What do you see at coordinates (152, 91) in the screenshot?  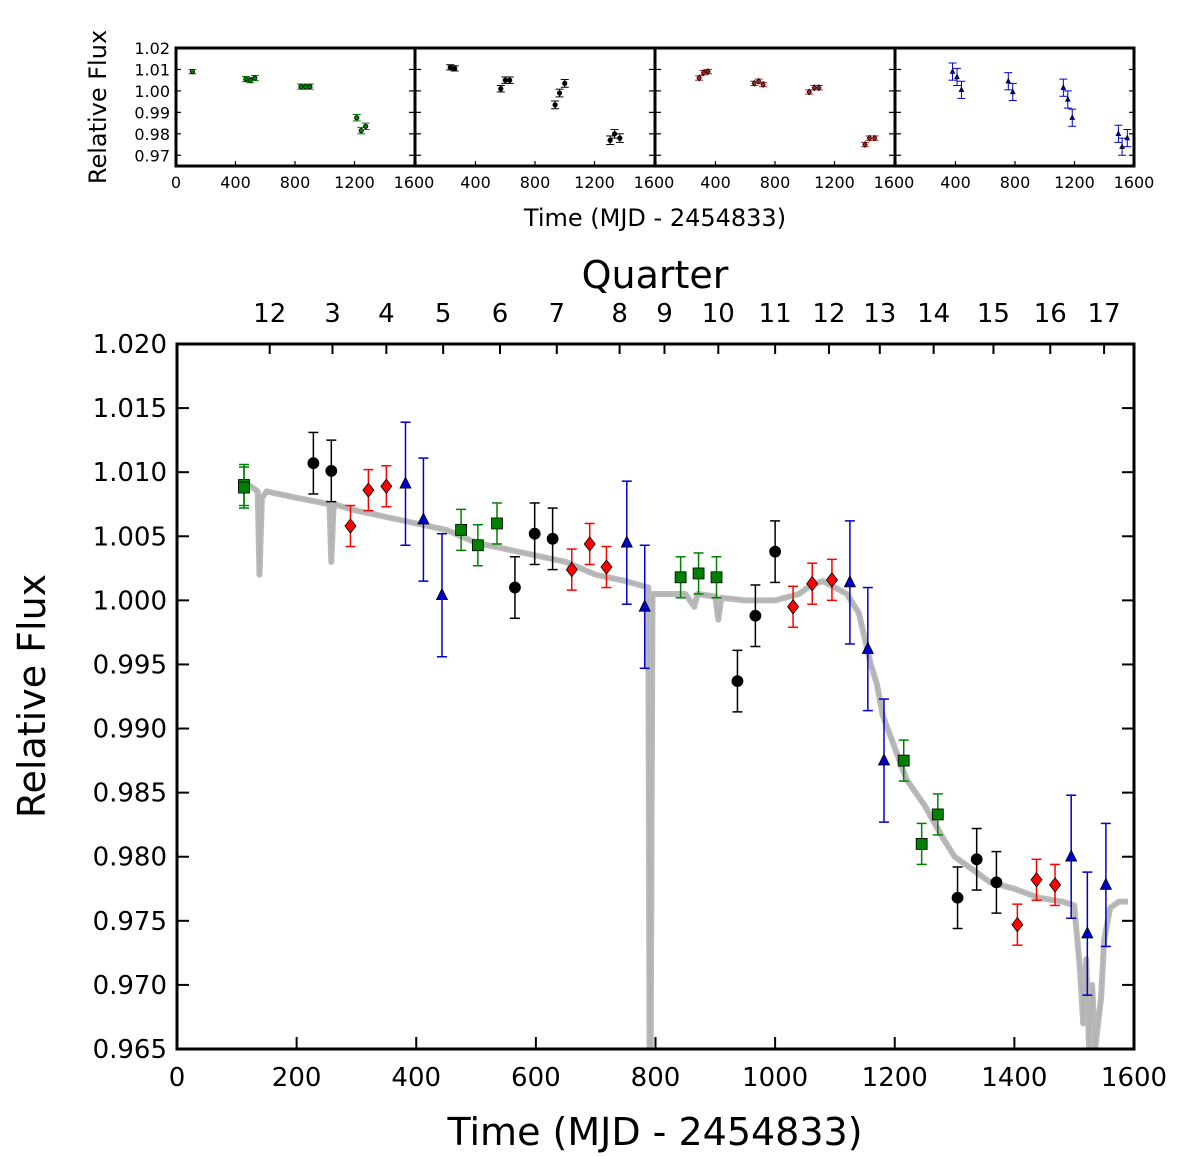 I see `inset-y-tick-label: 1.00` at bounding box center [152, 91].